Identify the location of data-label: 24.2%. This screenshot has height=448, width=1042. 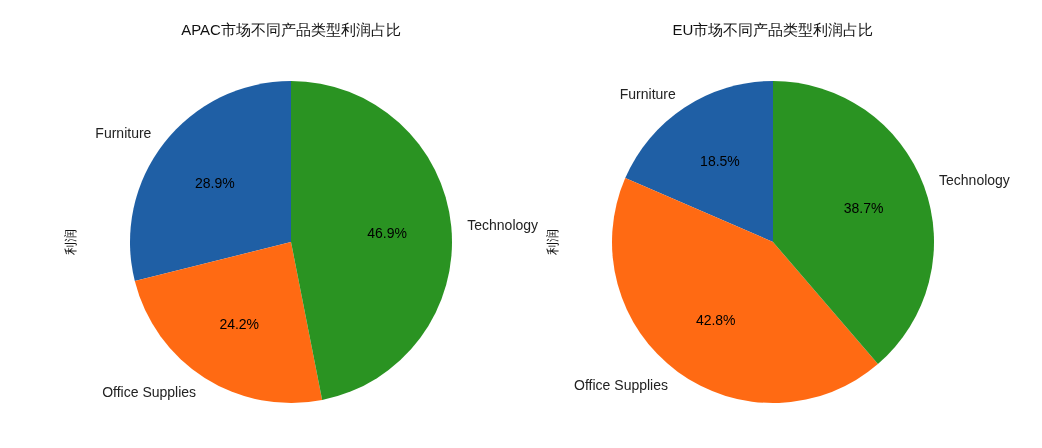
(239, 323).